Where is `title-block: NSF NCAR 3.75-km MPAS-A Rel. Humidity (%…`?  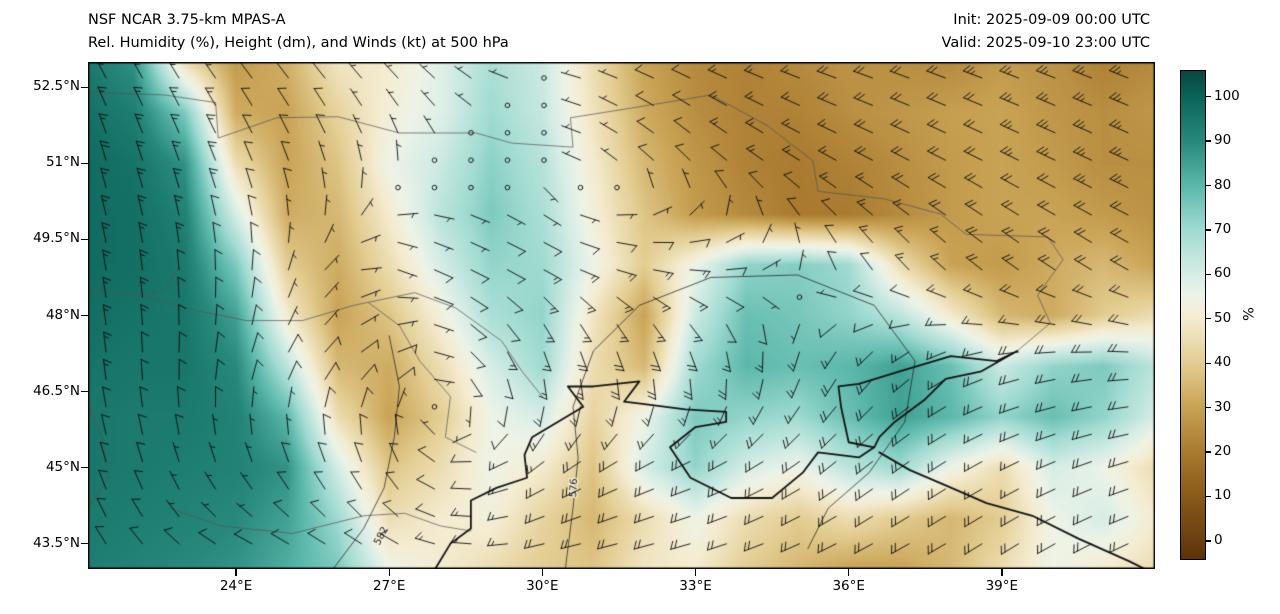 title-block: NSF NCAR 3.75-km MPAS-A Rel. Humidity (%… is located at coordinates (298, 32).